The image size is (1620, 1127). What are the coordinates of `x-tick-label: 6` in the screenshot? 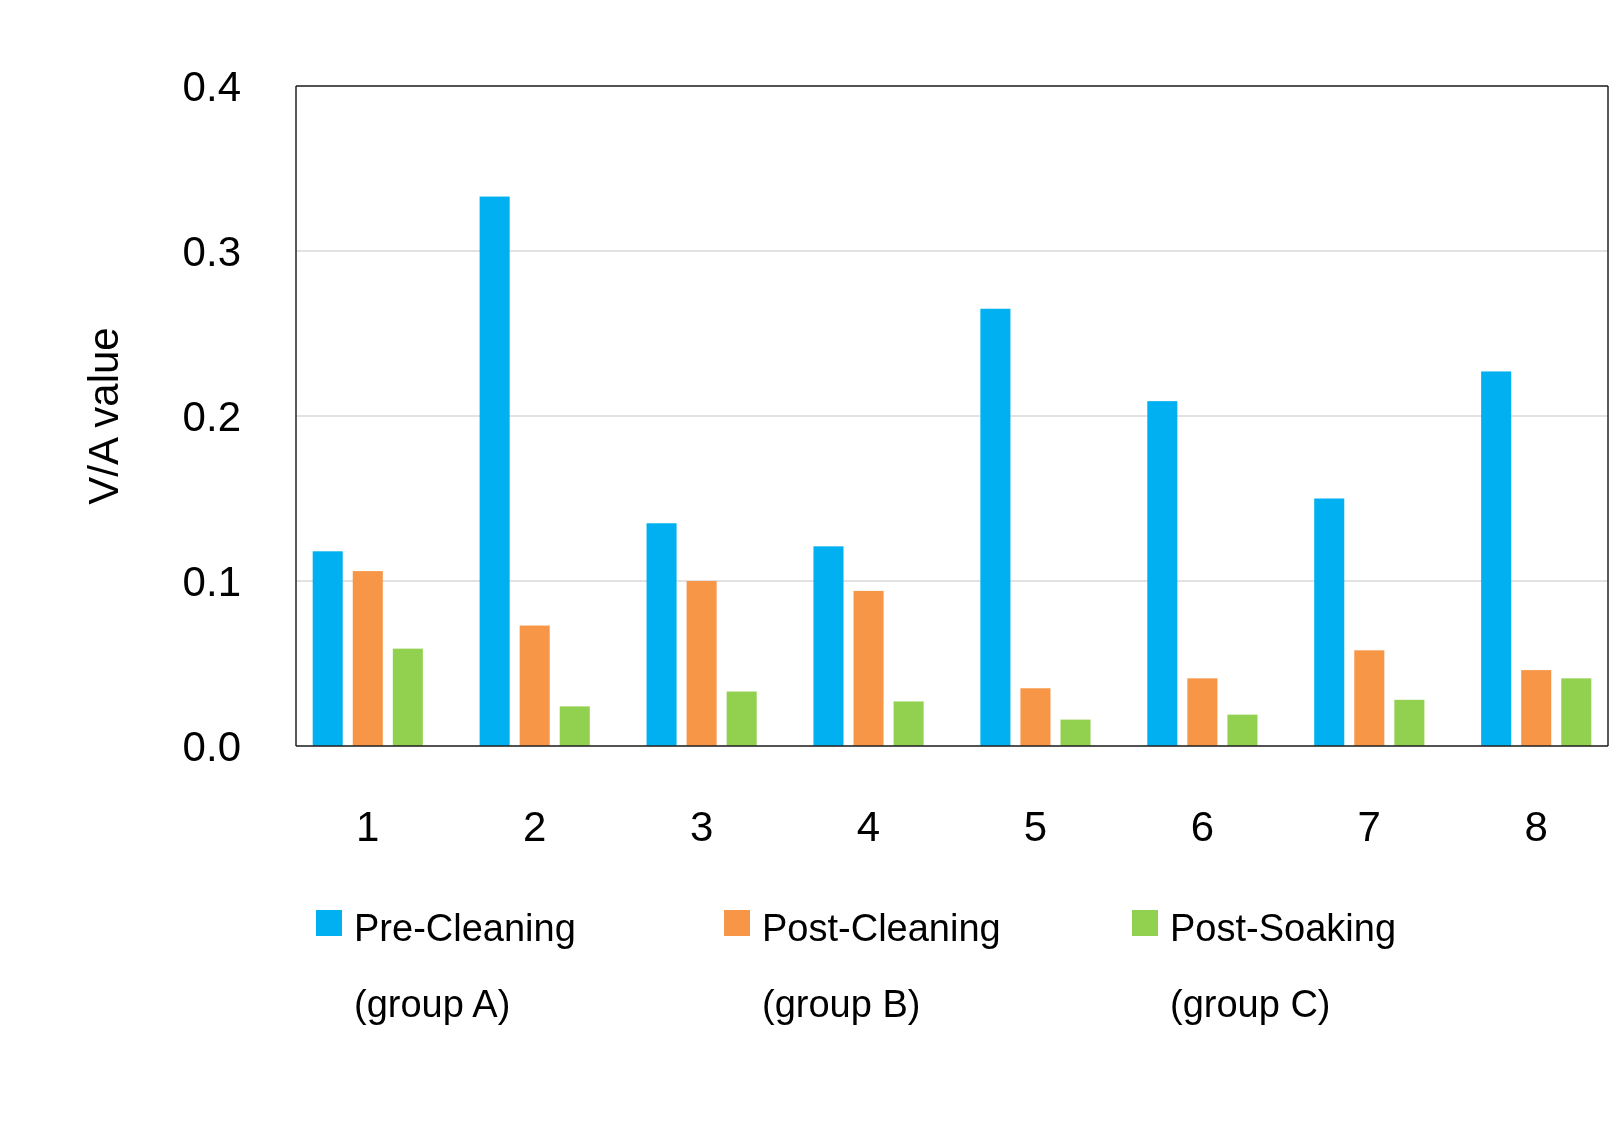 It's located at (1202, 826).